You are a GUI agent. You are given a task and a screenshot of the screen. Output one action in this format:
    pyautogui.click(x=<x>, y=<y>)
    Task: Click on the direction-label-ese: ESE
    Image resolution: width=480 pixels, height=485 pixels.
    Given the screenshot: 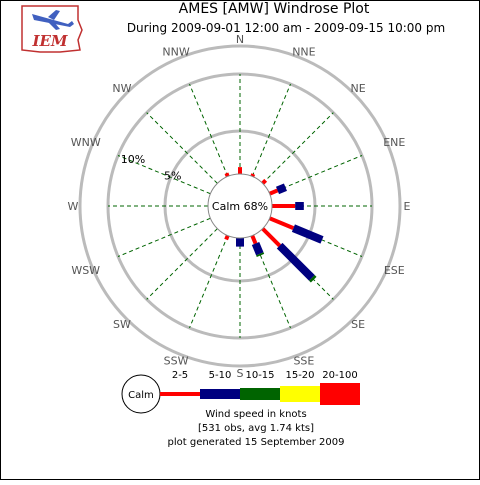 What is the action you would take?
    pyautogui.click(x=394, y=270)
    